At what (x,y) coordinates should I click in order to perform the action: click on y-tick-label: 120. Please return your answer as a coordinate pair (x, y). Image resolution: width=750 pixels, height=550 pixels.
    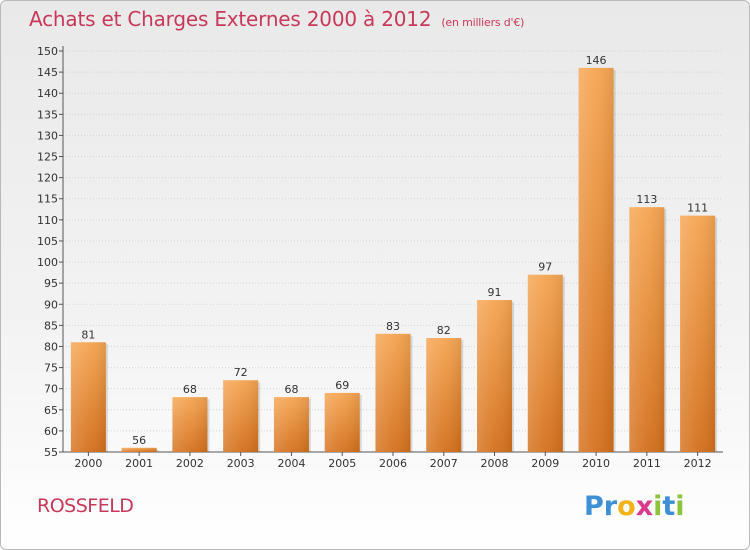
    Looking at the image, I should click on (47, 178).